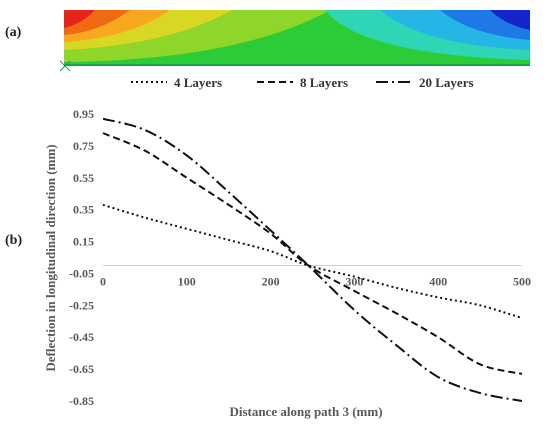 The width and height of the screenshot is (550, 427). What do you see at coordinates (305, 411) in the screenshot?
I see `x-axis-title: Distance along path 3 (mm)` at bounding box center [305, 411].